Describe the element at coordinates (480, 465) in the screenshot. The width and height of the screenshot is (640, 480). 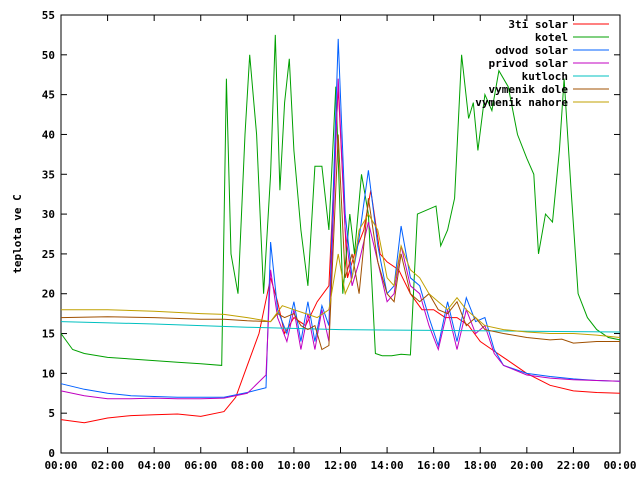
I see `x-tick-label: 18:00` at that location.